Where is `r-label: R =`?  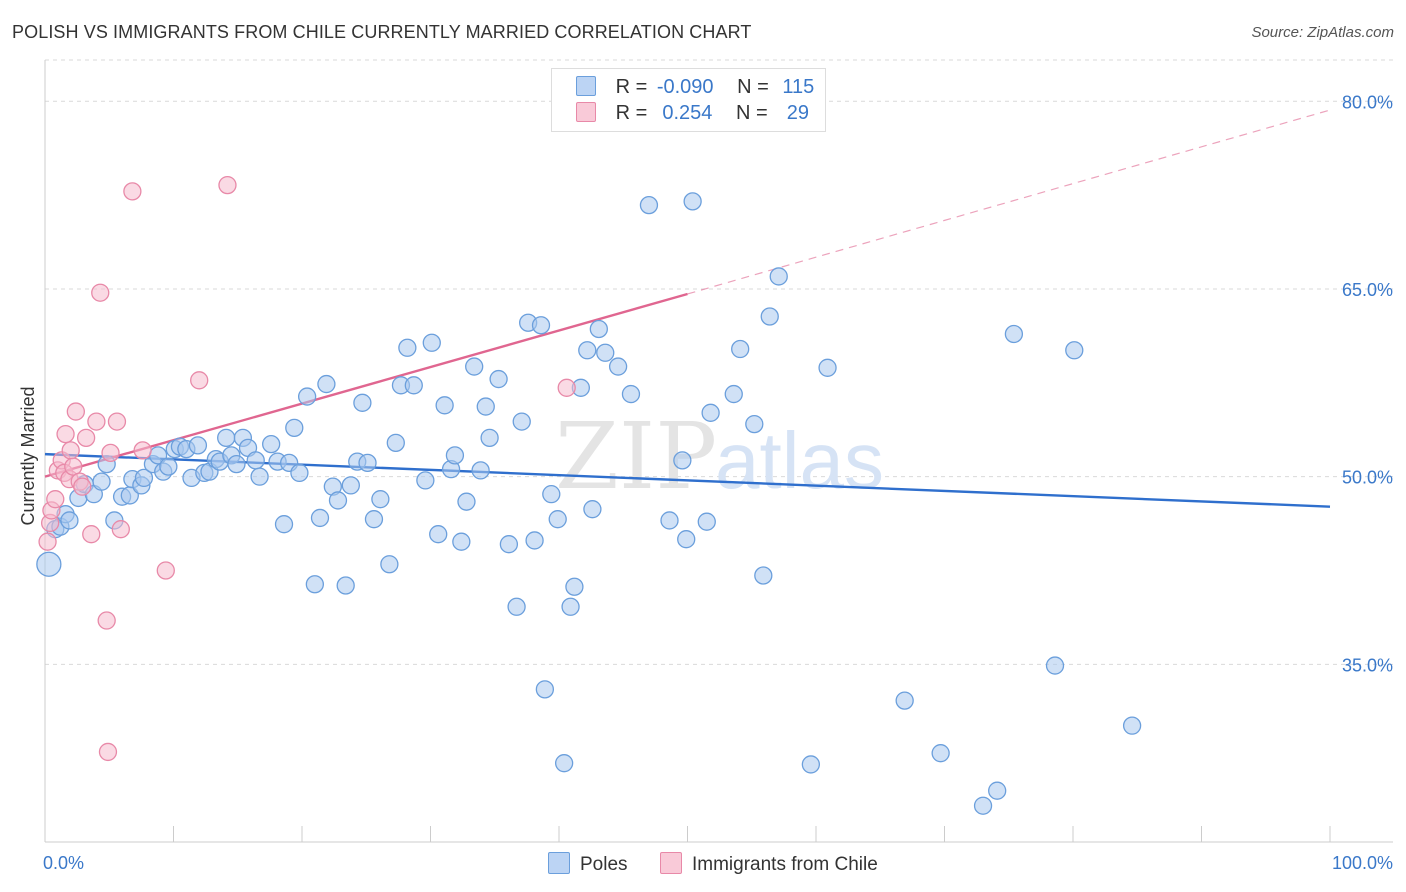 r-label: R = is located at coordinates (631, 113).